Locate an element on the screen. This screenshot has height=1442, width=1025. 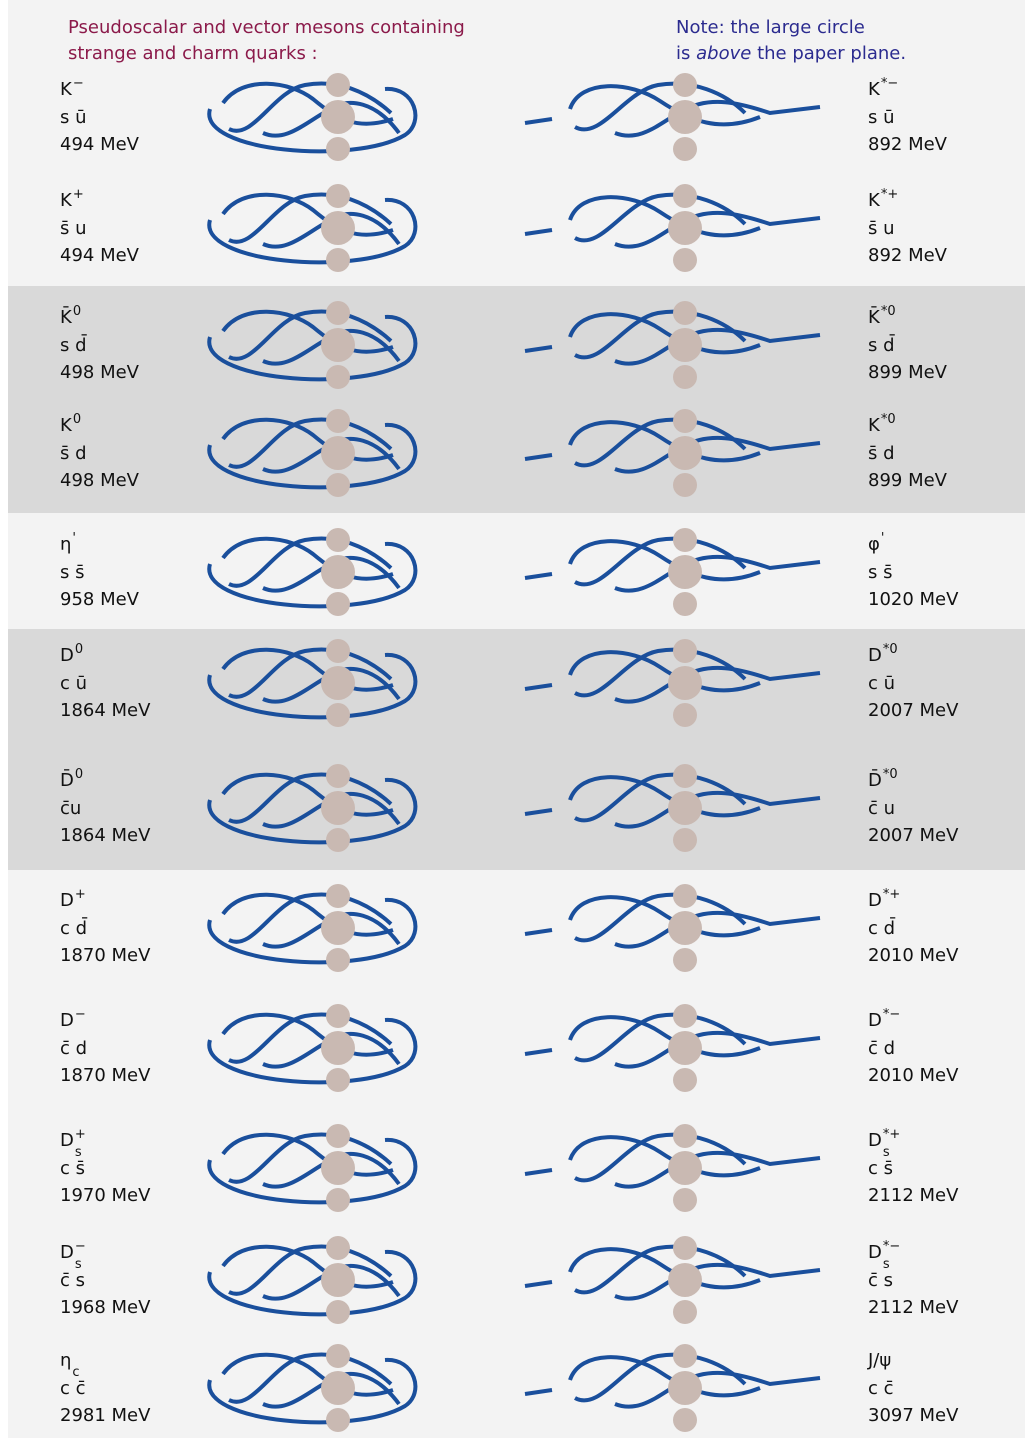
meson-mass: 2112 MeV is located at coordinates (913, 1195).